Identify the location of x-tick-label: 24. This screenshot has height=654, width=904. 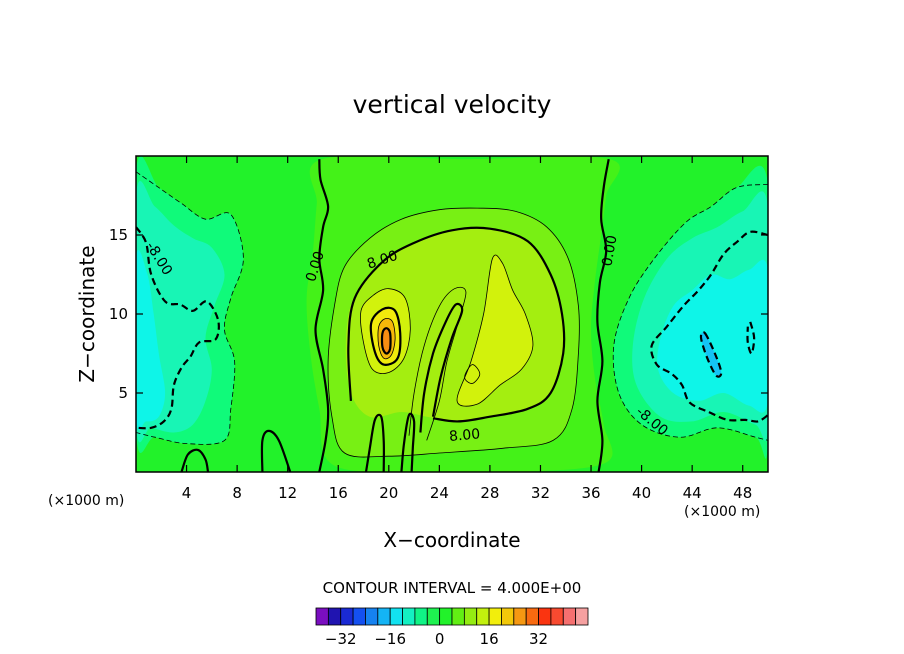
(439, 493).